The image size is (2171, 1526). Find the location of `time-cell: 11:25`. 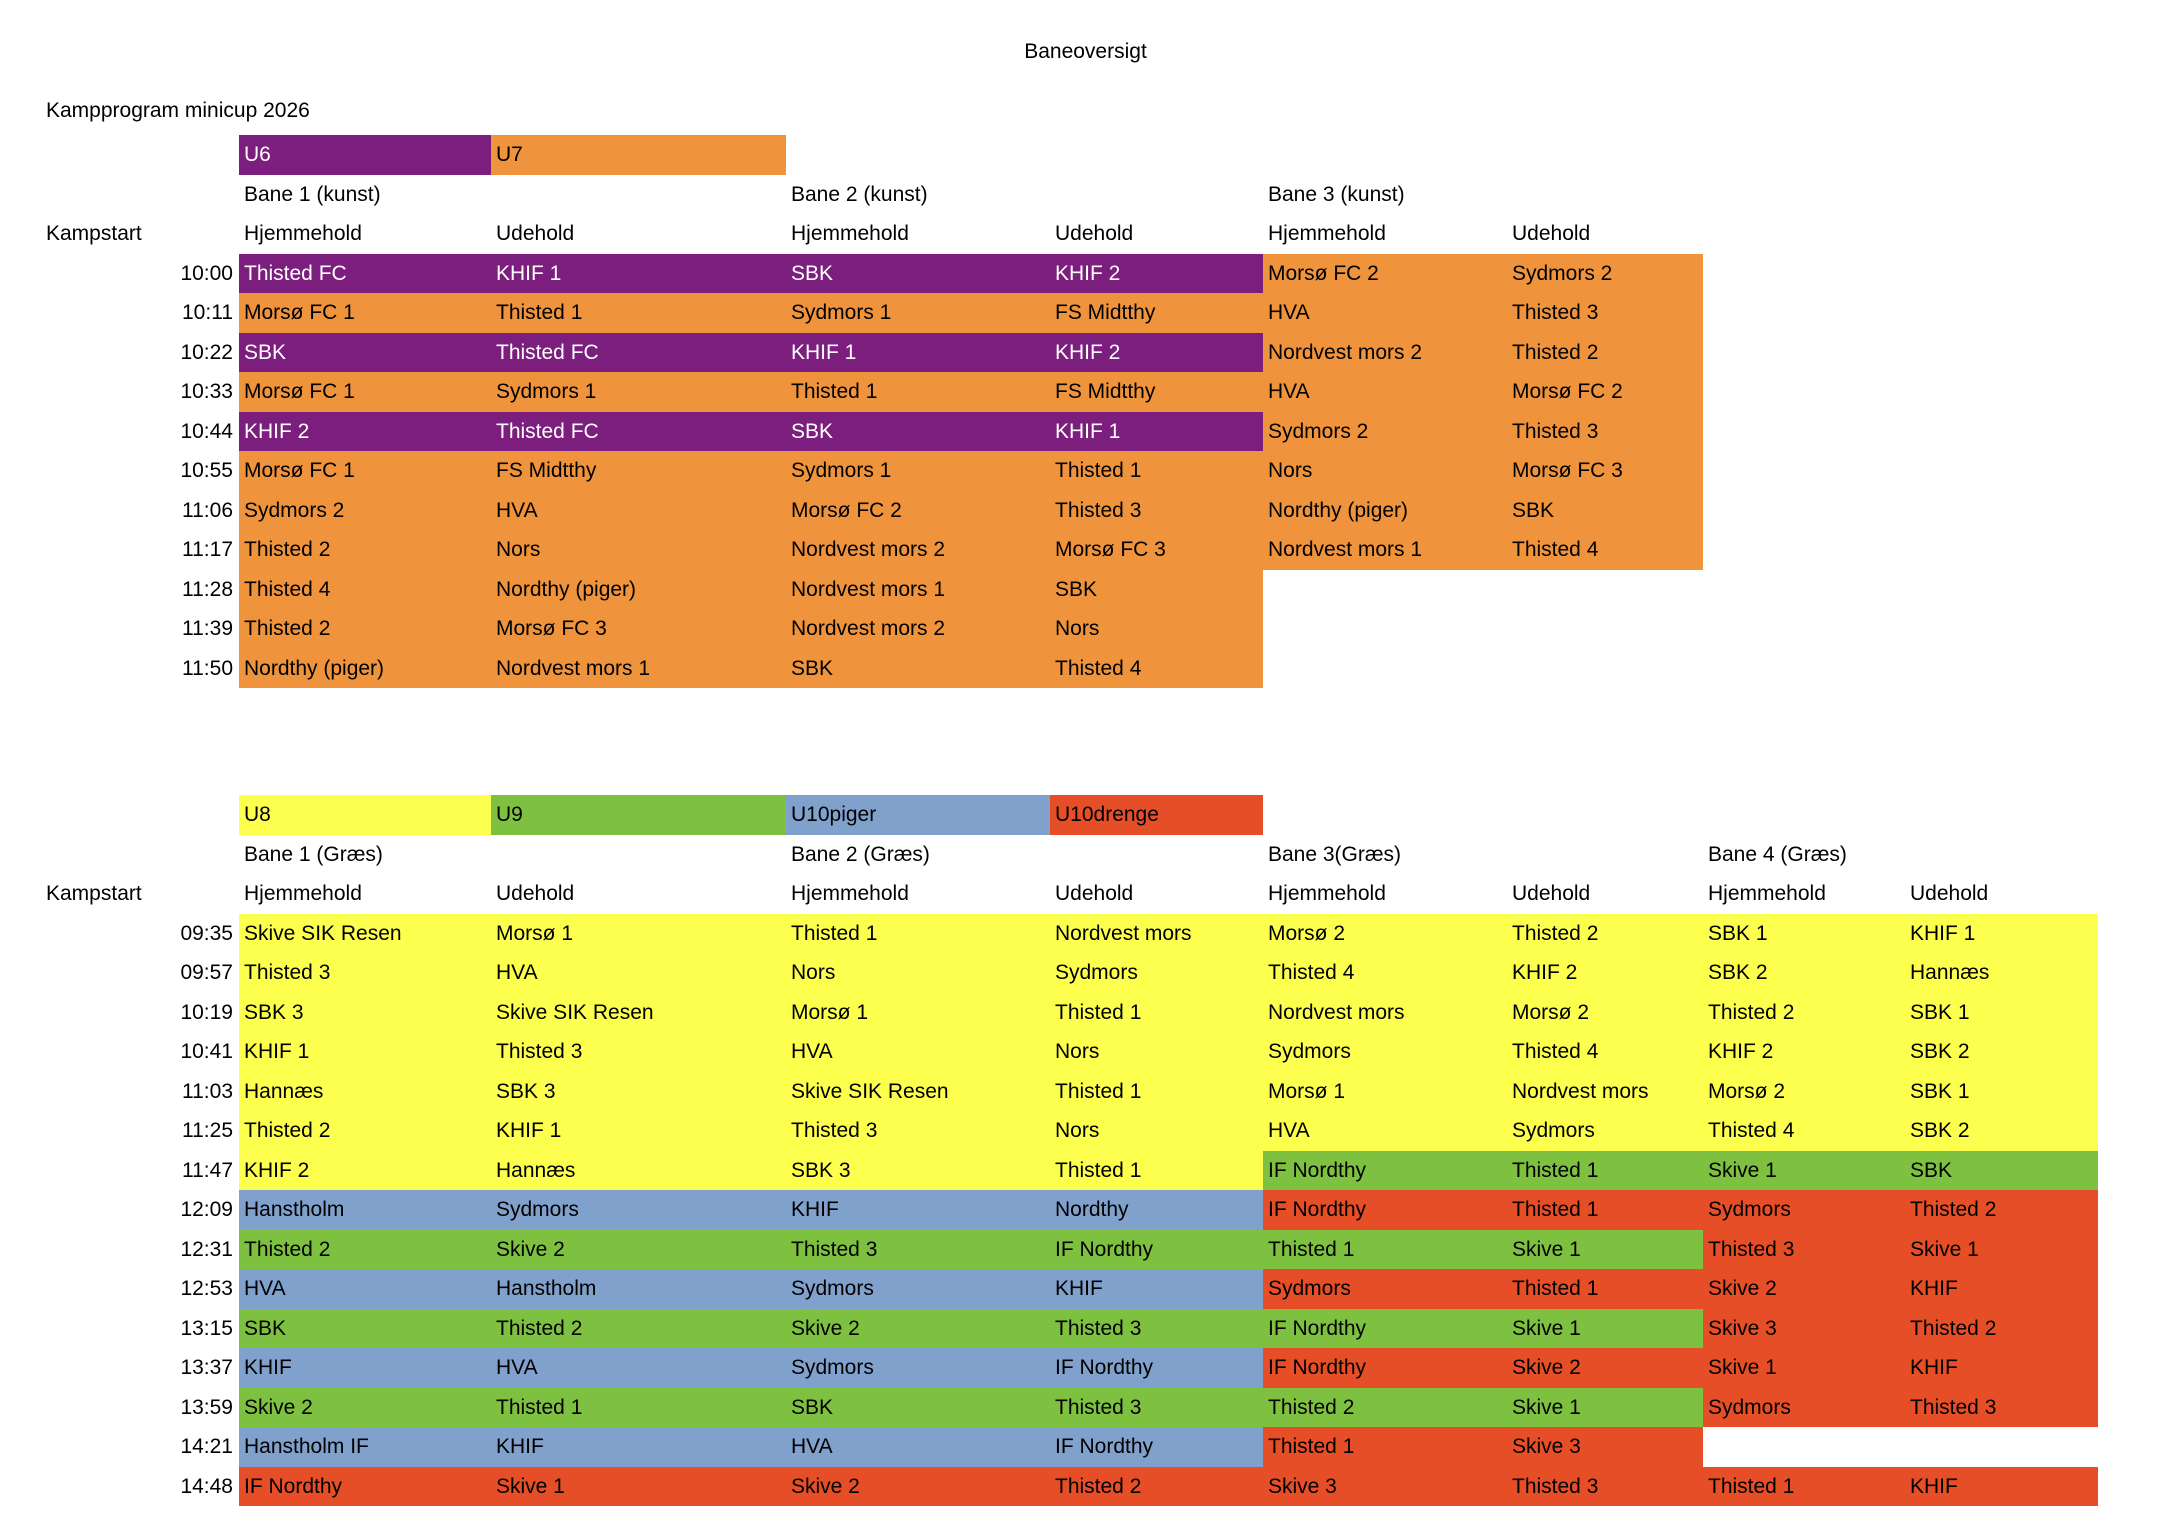

time-cell: 11:25 is located at coordinates (207, 1130).